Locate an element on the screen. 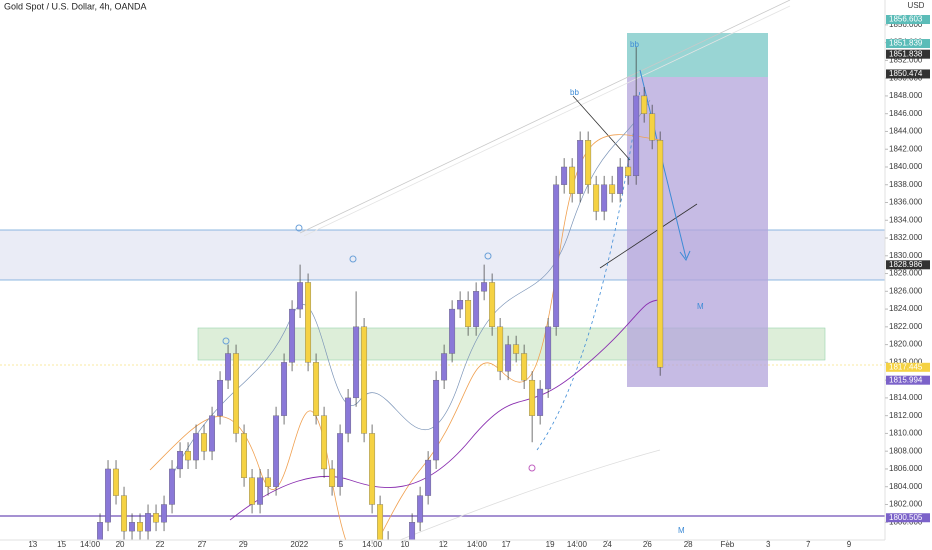 The height and width of the screenshot is (550, 932). x-tick-label: 19 is located at coordinates (550, 544).